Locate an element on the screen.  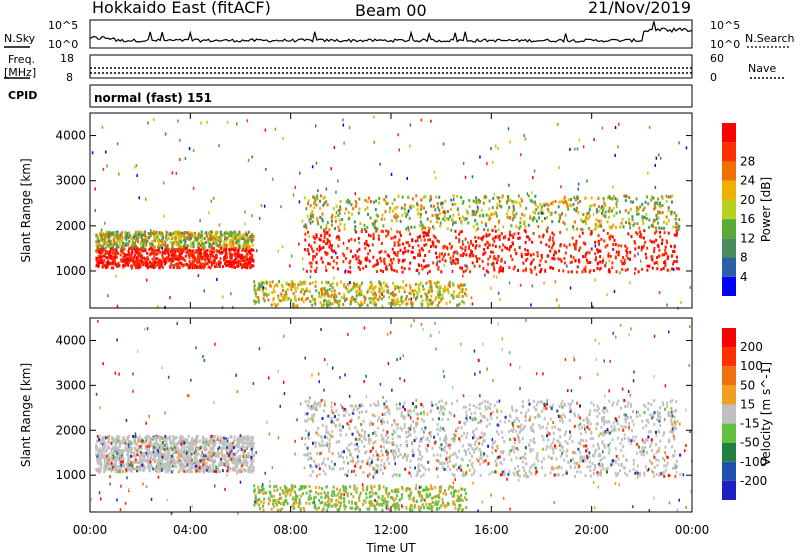
ytick-label-velocity-4000: 4000 is located at coordinates (70, 340).